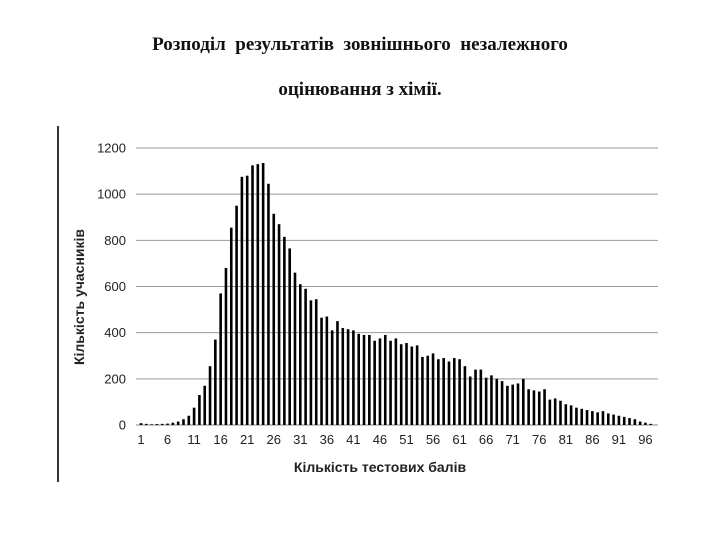 The height and width of the screenshot is (540, 720). I want to click on x-tick-label: 56, so click(433, 439).